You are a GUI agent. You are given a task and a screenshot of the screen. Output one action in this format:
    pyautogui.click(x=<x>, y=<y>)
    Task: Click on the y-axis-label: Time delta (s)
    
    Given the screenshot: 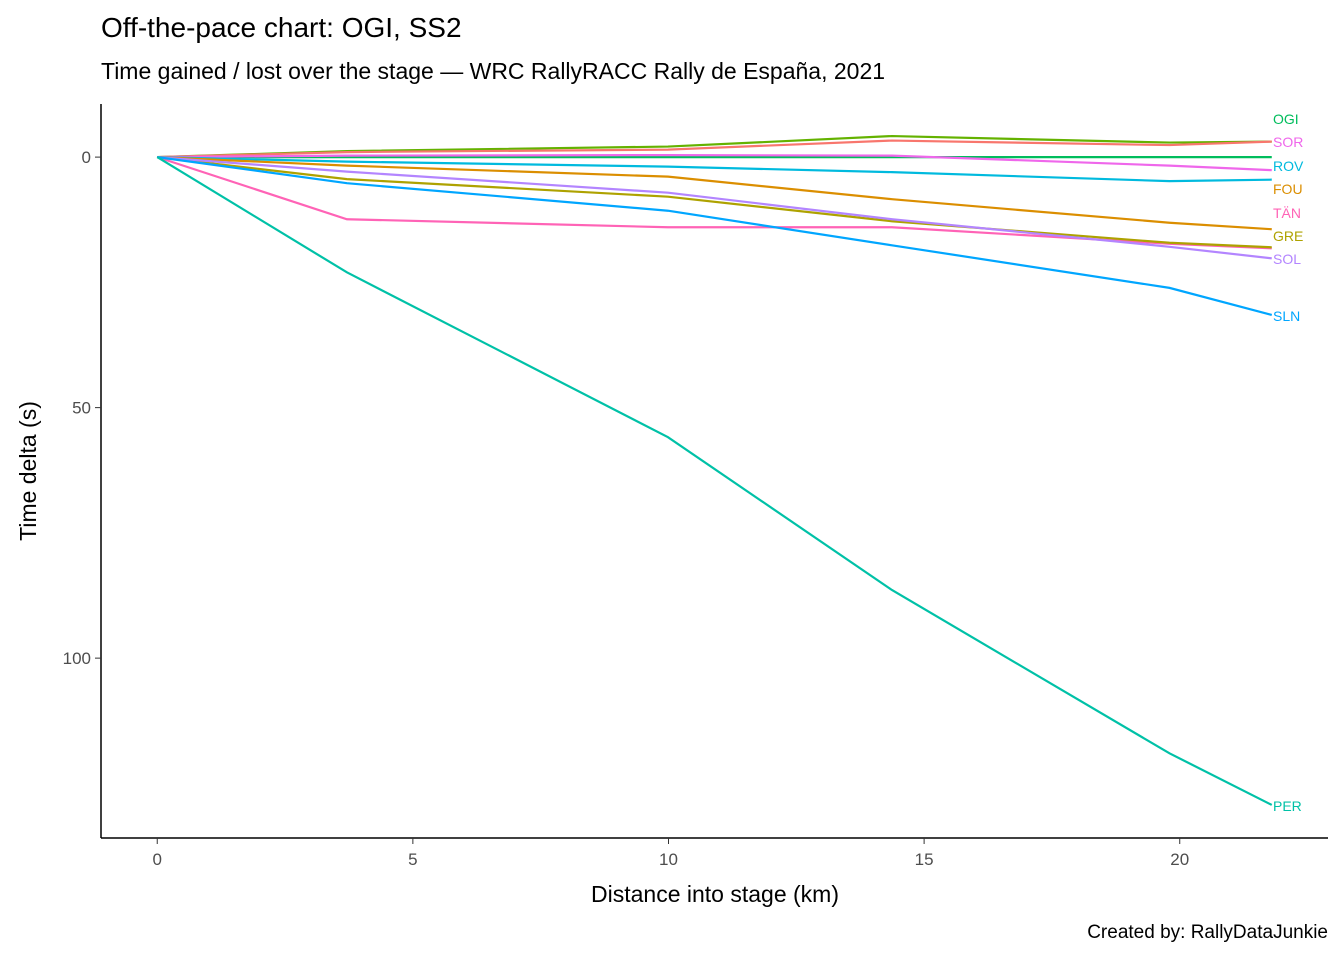 What is the action you would take?
    pyautogui.click(x=28, y=471)
    